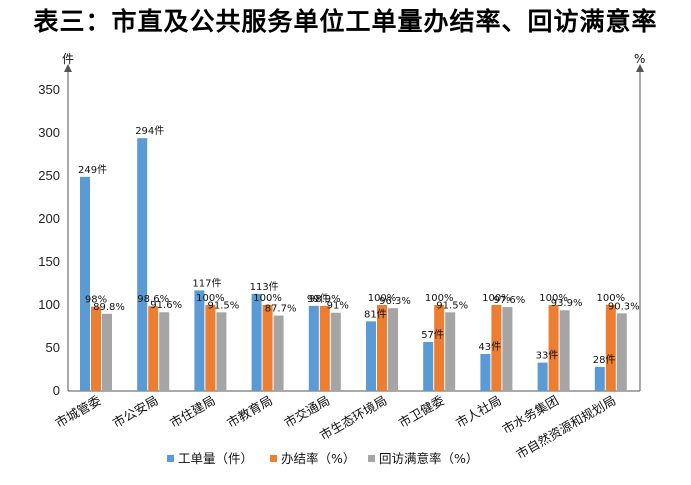  Describe the element at coordinates (192, 412) in the screenshot. I see `category-label: 市住建局` at that location.